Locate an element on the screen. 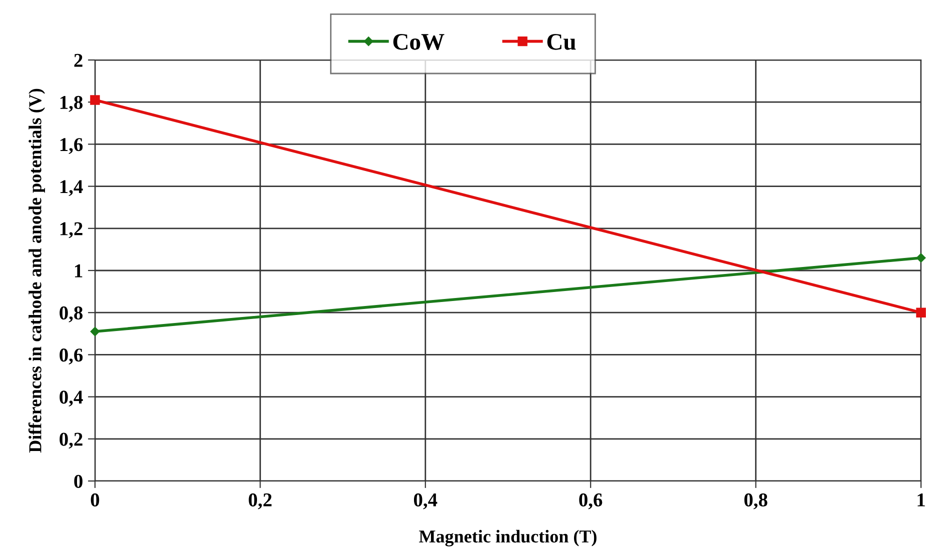 The image size is (926, 549). y-tick-label: 1,8 is located at coordinates (71, 104).